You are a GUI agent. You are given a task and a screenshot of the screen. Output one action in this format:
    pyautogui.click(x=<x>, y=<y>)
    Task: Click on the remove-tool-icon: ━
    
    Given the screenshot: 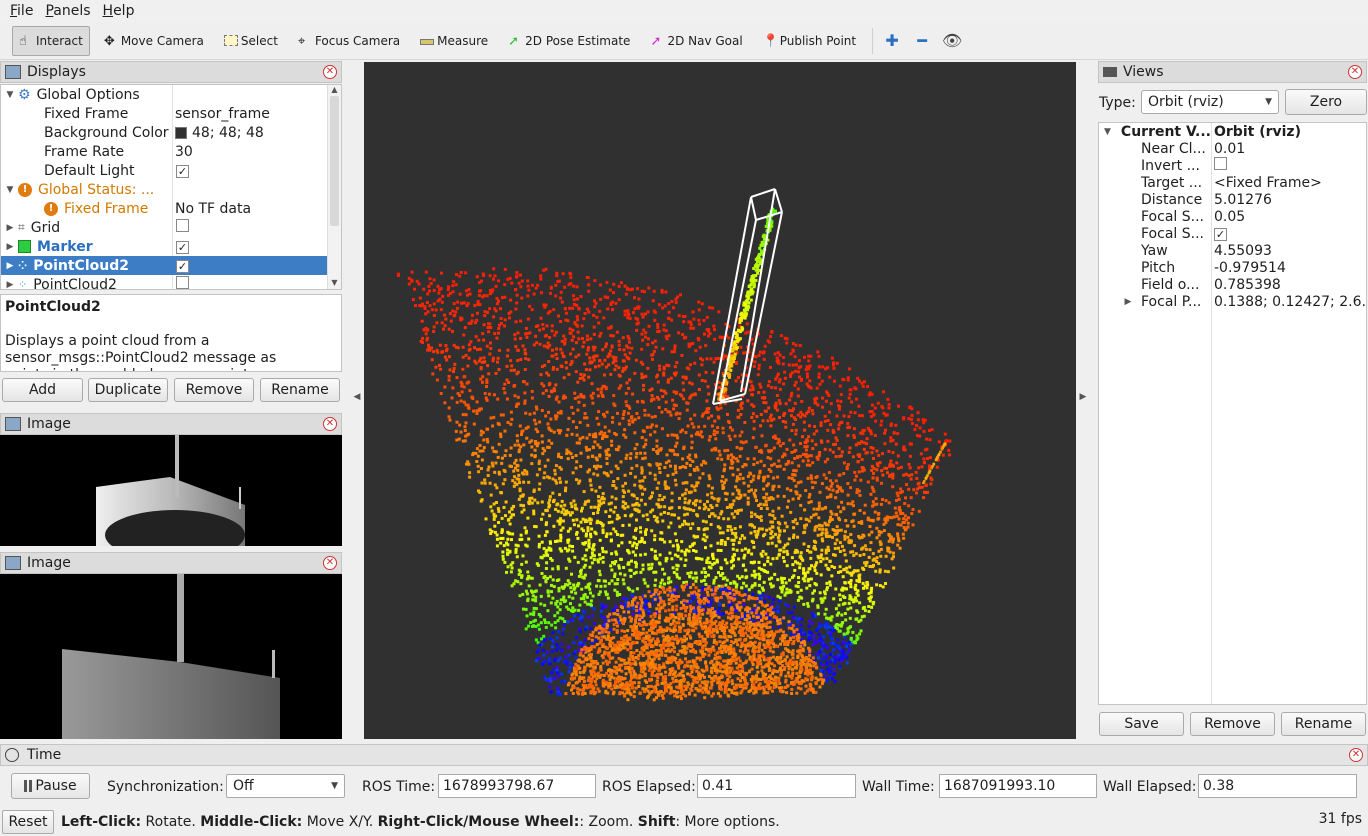 What is the action you would take?
    pyautogui.click(x=922, y=40)
    